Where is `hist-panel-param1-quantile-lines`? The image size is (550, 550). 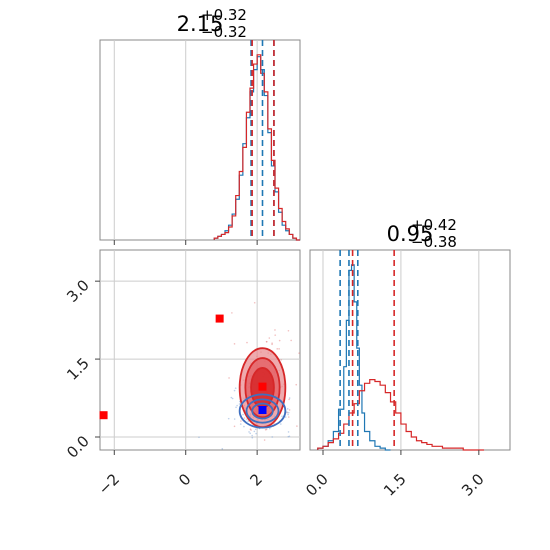 hist-panel-param1-quantile-lines is located at coordinates (262, 140).